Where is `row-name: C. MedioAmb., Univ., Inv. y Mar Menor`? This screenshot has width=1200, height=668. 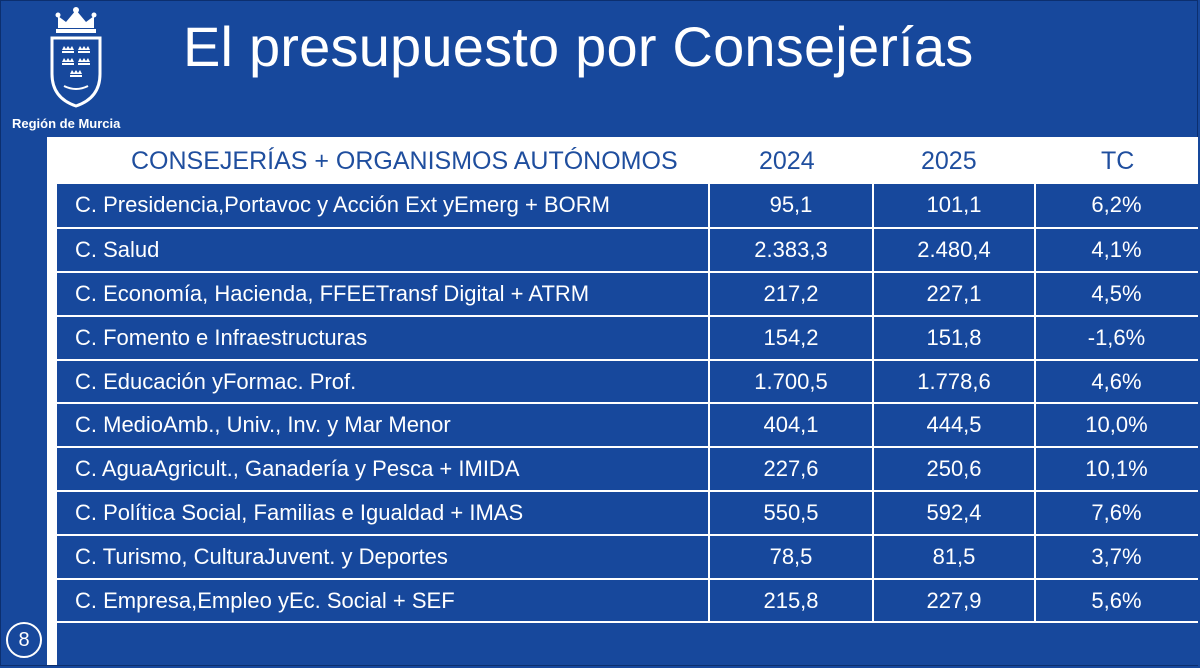
row-name: C. MedioAmb., Univ., Inv. y Mar Menor is located at coordinates (263, 424).